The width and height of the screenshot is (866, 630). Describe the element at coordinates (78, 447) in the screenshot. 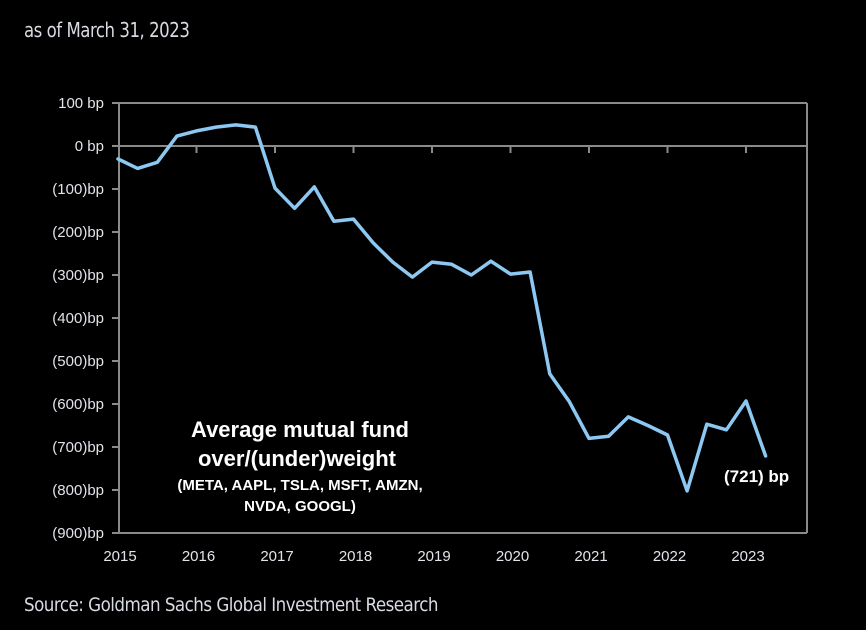

I see `y-tick-label: (700)bp` at that location.